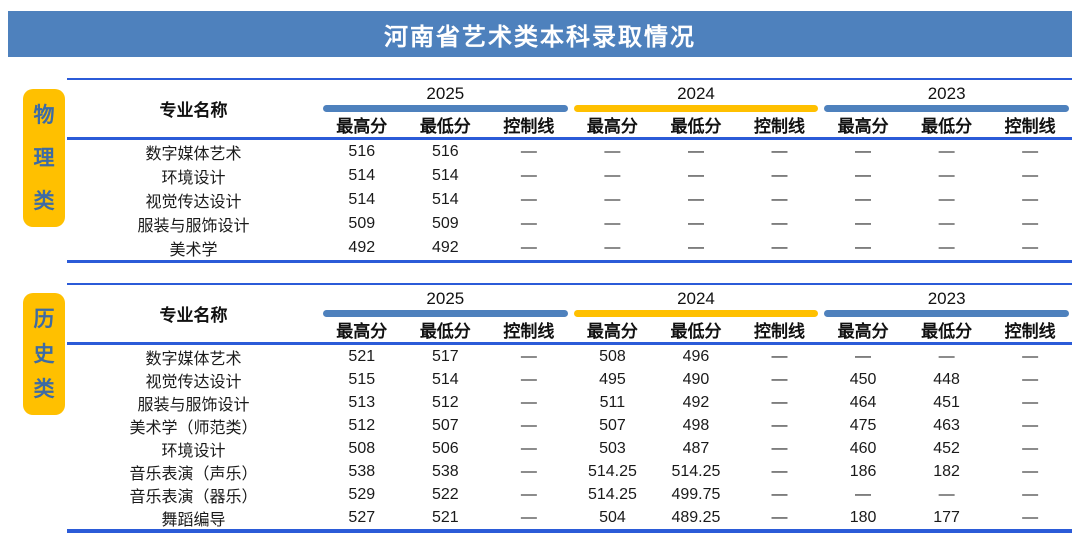  Describe the element at coordinates (445, 151) in the screenshot. I see `score-cell: 516` at that location.